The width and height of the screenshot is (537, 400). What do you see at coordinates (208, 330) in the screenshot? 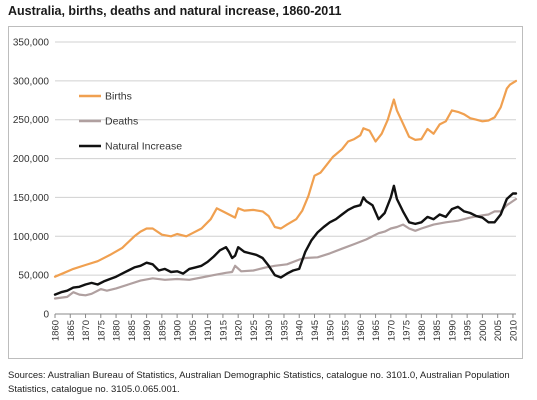
I see `x-tick-label: 1910` at bounding box center [208, 330].